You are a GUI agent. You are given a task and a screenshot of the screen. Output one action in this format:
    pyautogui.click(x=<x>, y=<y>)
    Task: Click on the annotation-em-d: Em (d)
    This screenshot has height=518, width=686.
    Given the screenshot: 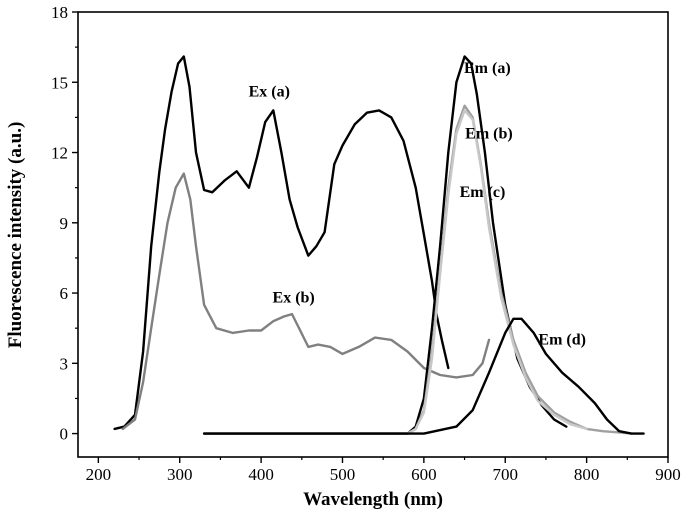 What is the action you would take?
    pyautogui.click(x=562, y=340)
    